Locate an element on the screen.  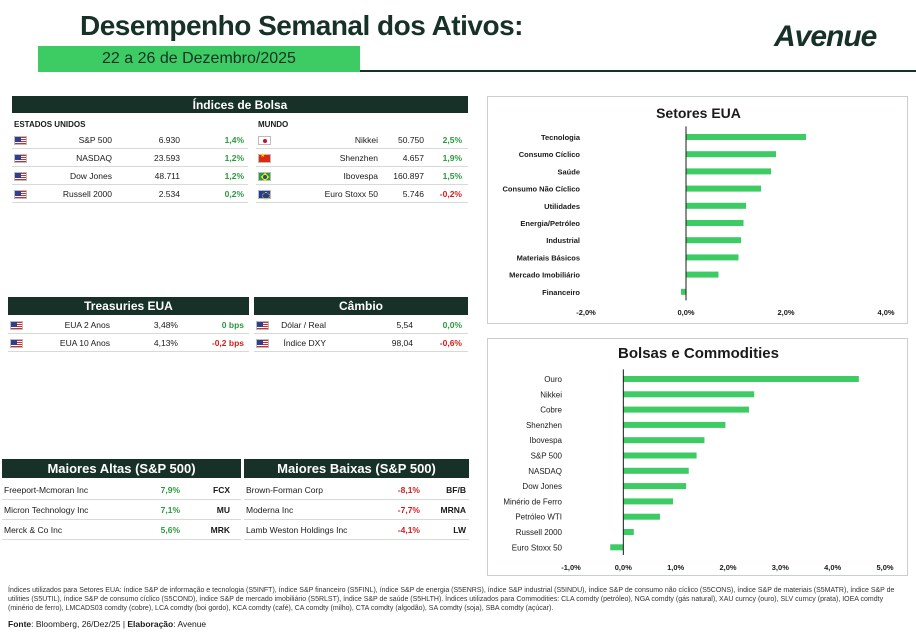
row-name: Shenzhen is located at coordinates (358, 158).